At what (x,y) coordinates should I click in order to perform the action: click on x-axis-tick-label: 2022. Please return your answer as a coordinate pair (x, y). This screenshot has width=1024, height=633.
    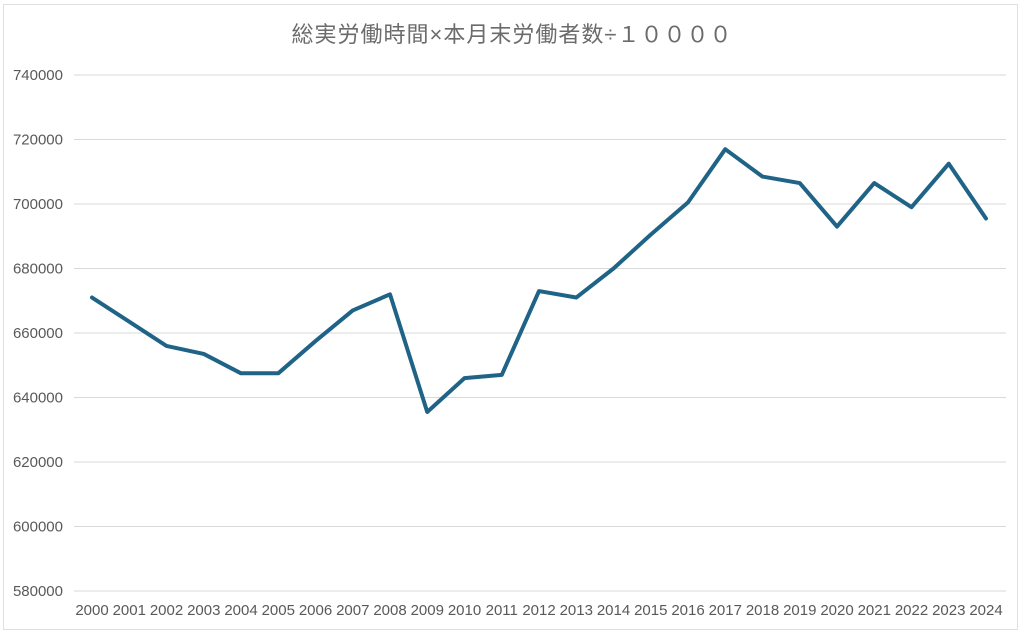
    Looking at the image, I should click on (911, 610).